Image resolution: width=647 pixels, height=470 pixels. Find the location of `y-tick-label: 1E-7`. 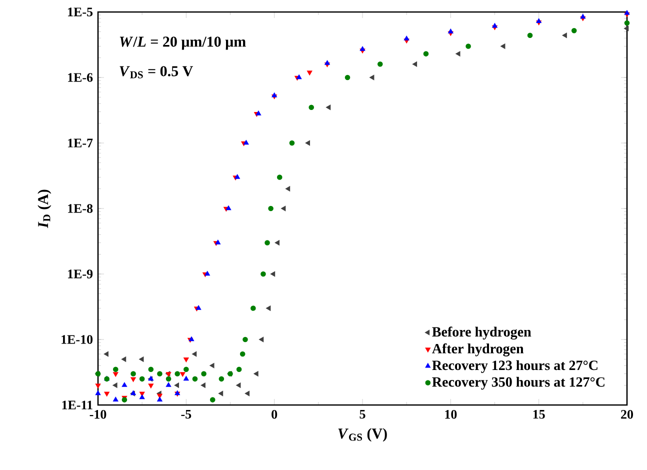

y-tick-label: 1E-7 is located at coordinates (80, 143).